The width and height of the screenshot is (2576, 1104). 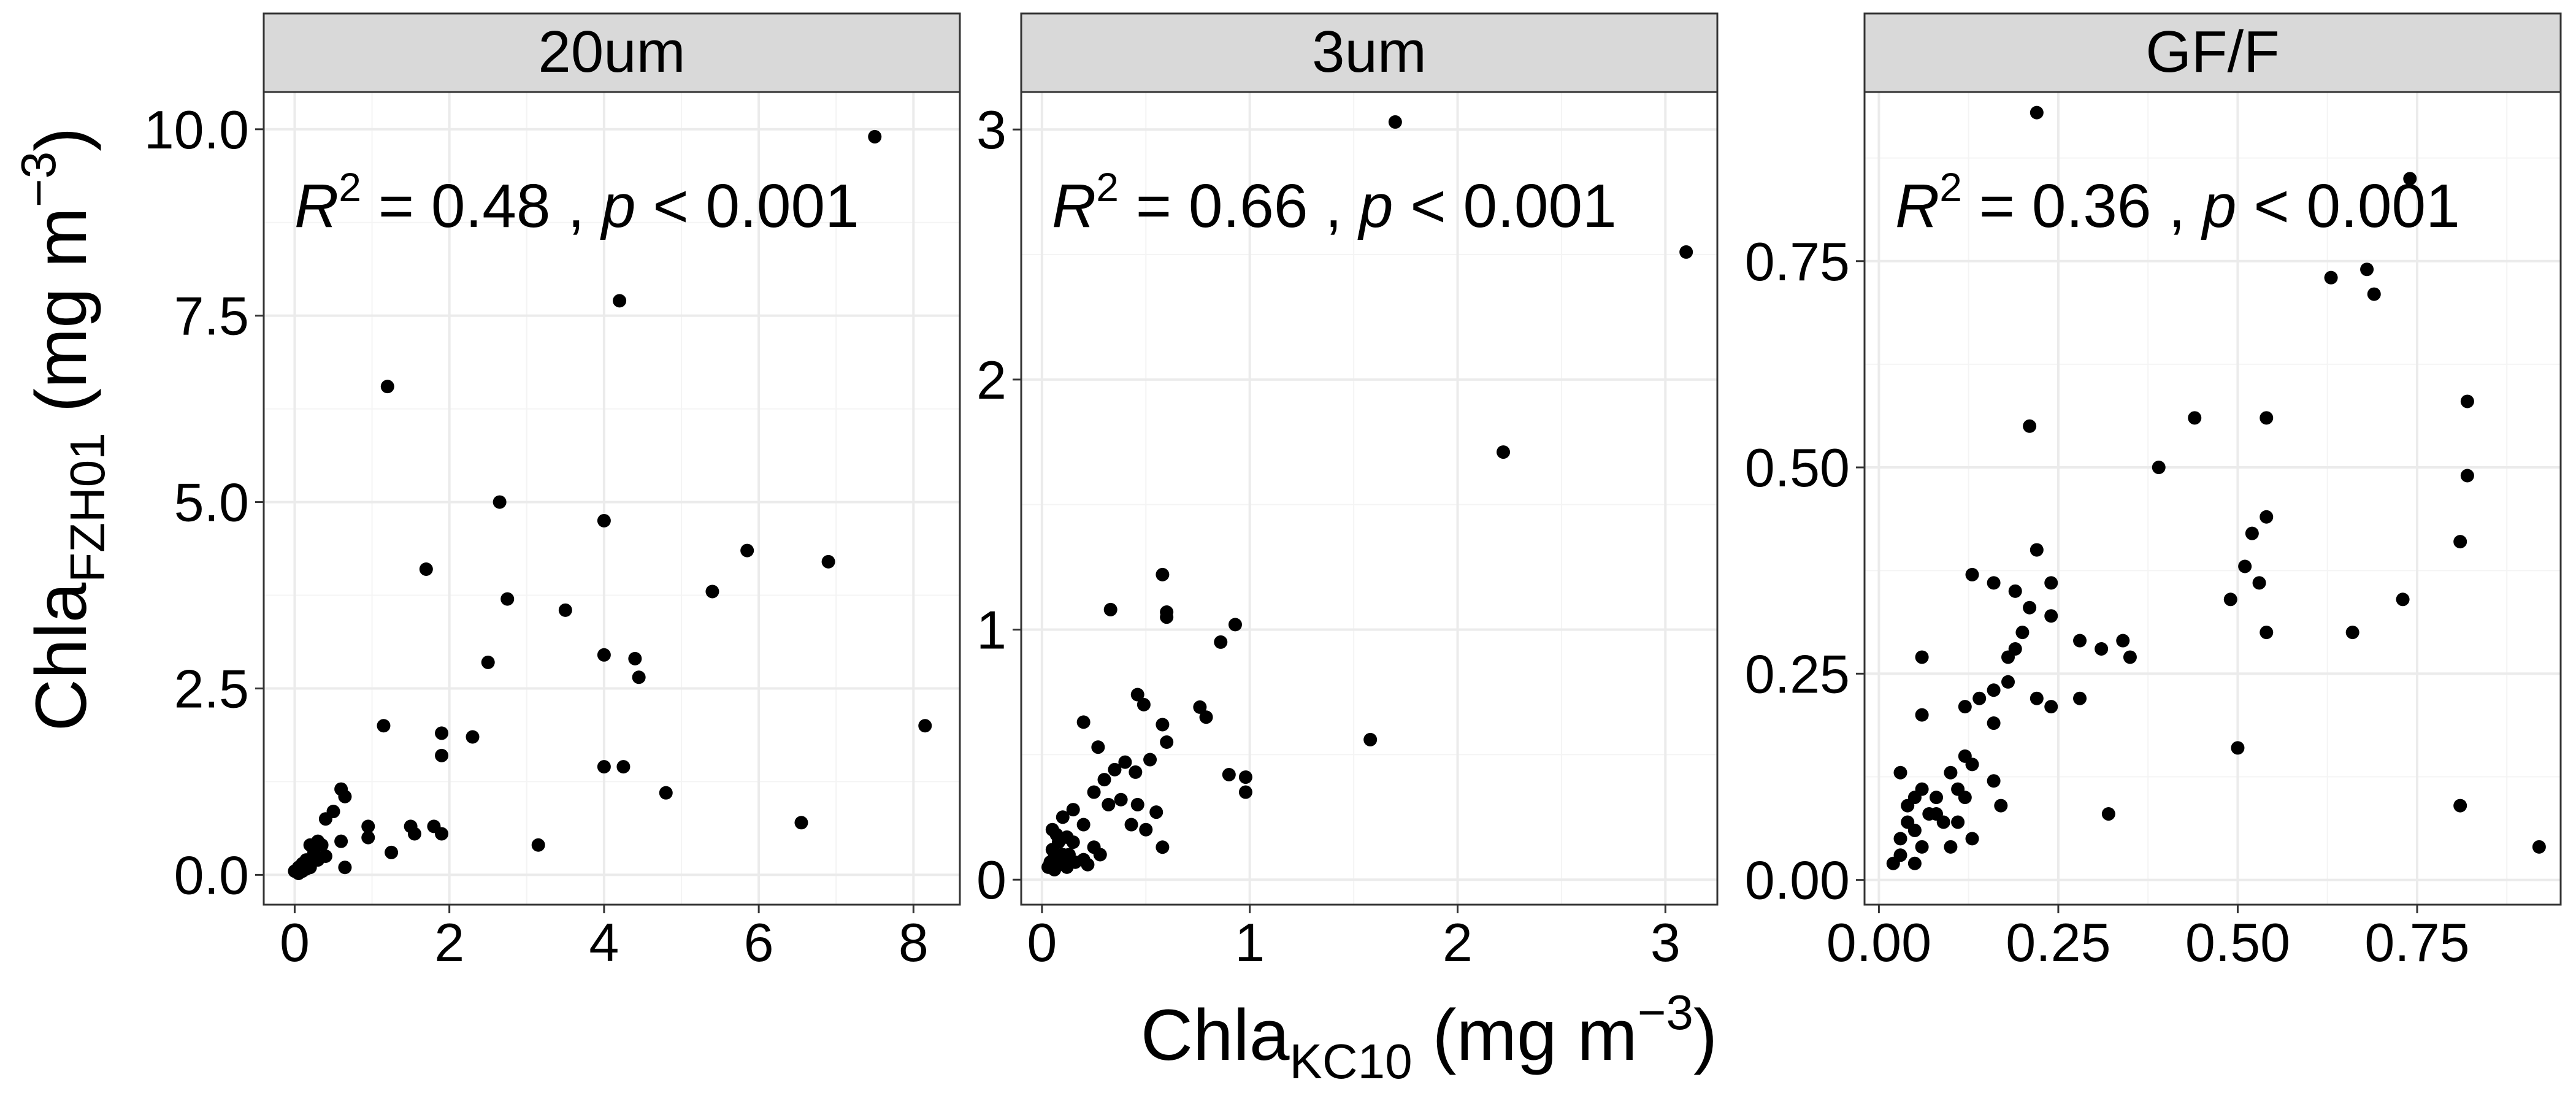 What do you see at coordinates (87, 507) in the screenshot?
I see `y-axis-title-sub: FZH01` at bounding box center [87, 507].